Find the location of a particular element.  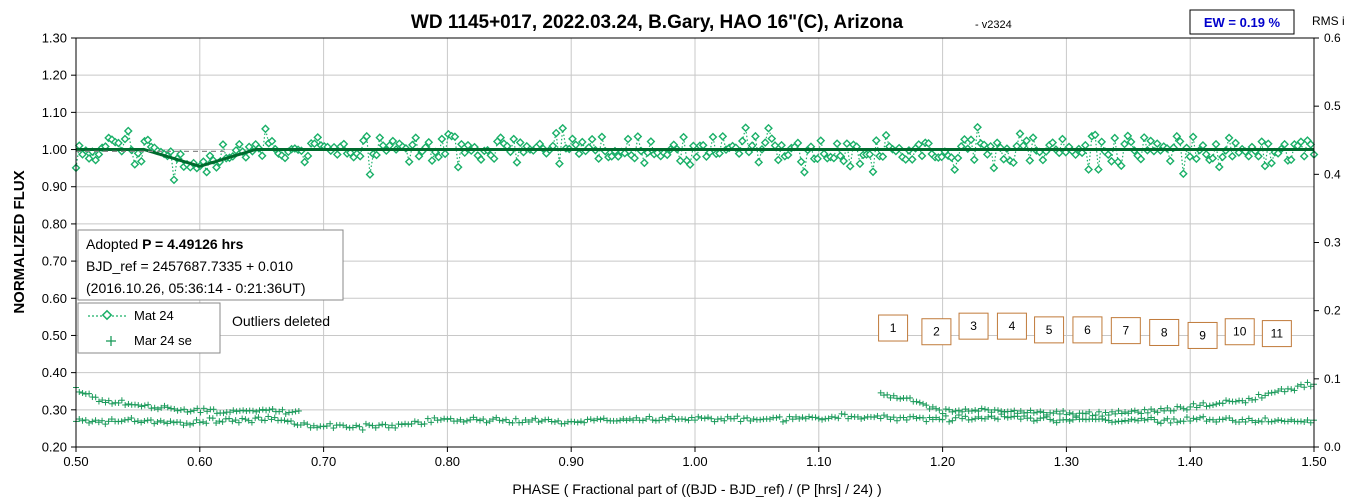

y-tick-label: 0.80 is located at coordinates (54, 223).